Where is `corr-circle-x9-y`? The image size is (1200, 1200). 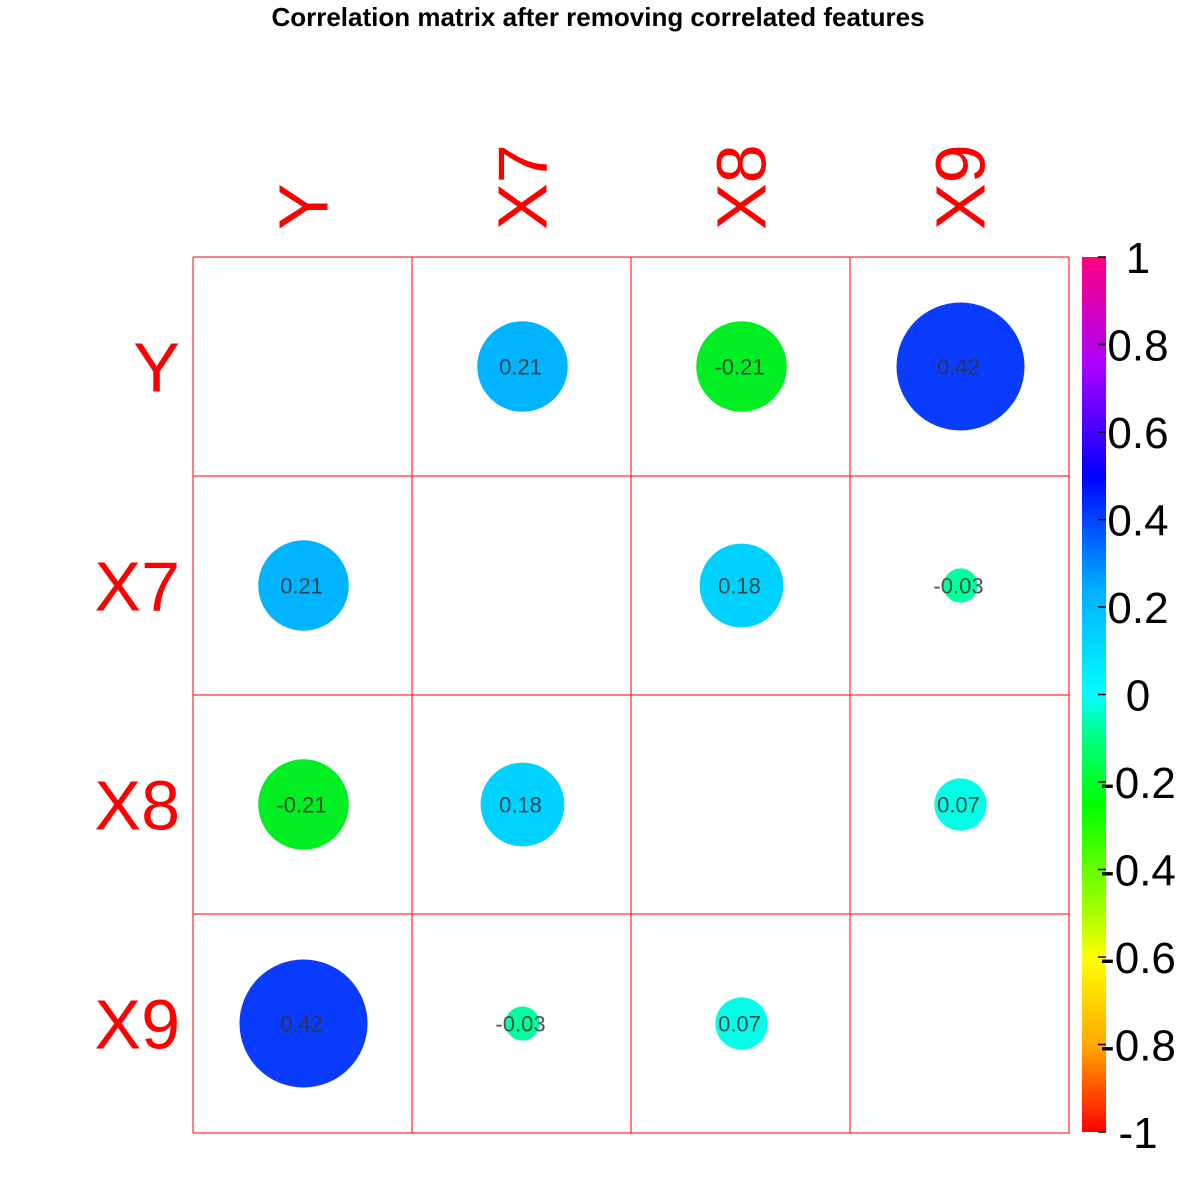
corr-circle-x9-y is located at coordinates (303, 1023).